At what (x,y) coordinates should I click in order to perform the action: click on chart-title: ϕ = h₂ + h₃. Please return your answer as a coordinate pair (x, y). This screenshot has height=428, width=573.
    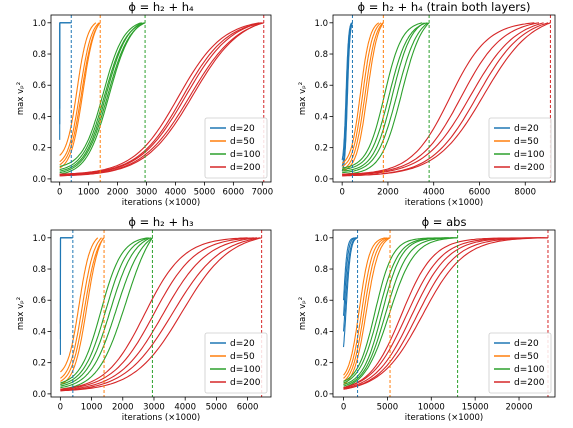
    Looking at the image, I should click on (161, 222).